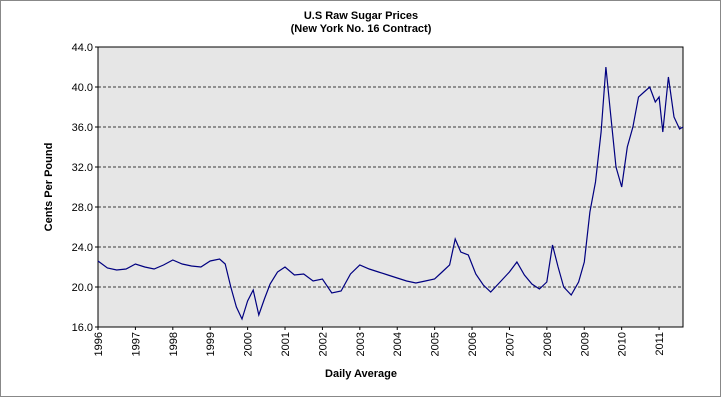 The width and height of the screenshot is (723, 400). Describe the element at coordinates (361, 374) in the screenshot. I see `x-axis-label: Daily Average` at that location.